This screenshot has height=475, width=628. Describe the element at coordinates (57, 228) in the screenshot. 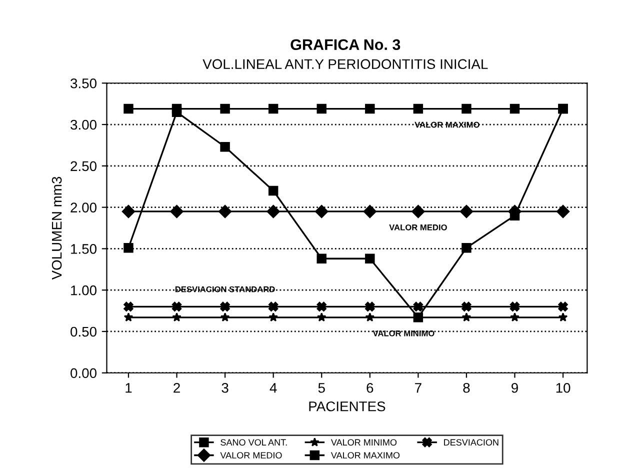

I see `y-axis-title: VOLUMEN mm3` at that location.